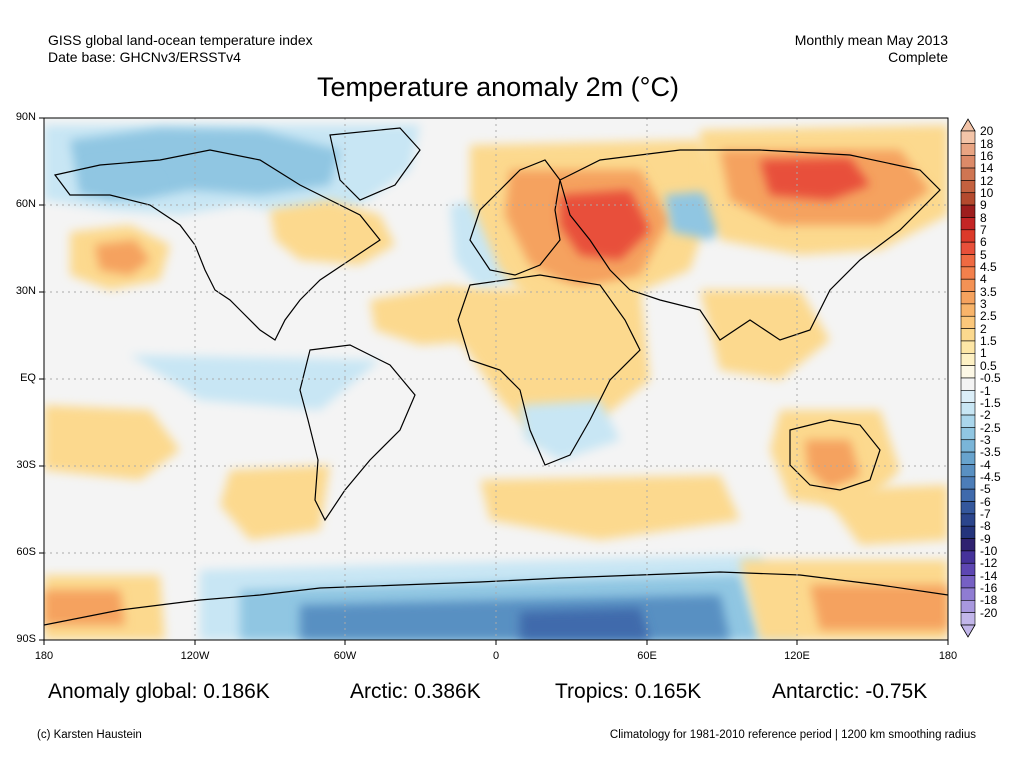 This screenshot has height=768, width=1024. I want to click on legend-label: -16, so click(989, 588).